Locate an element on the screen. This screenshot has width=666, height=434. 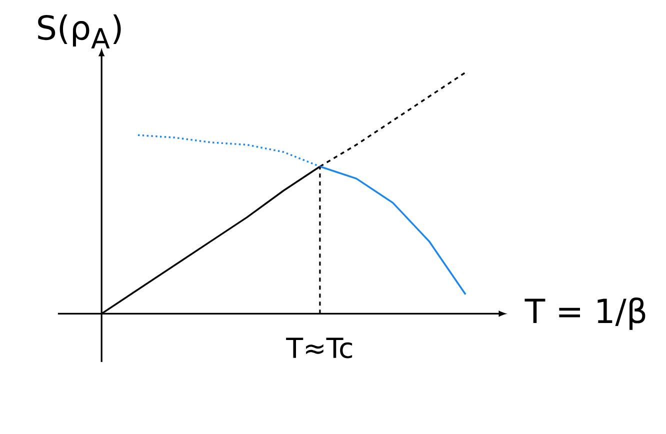
y-axis-title: S(ρ$_{A}$) is located at coordinates (79, 31).